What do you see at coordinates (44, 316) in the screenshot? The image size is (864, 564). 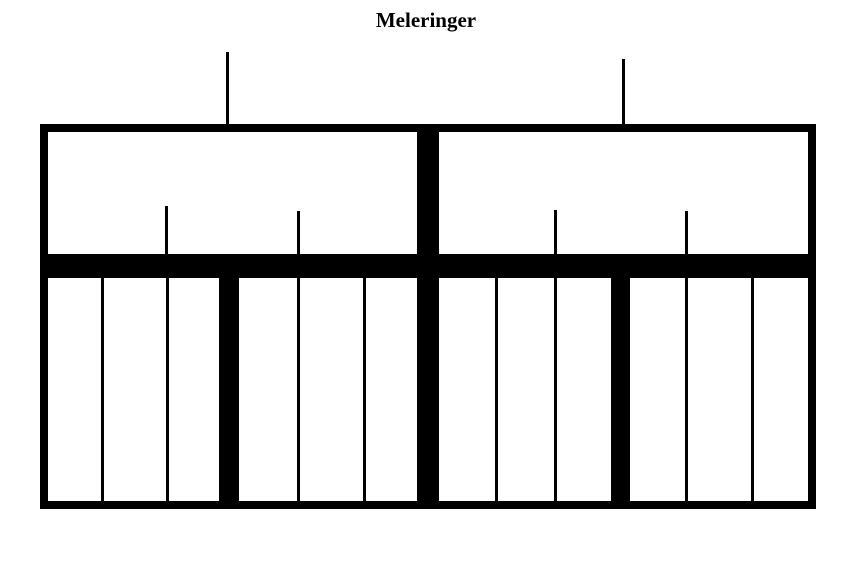 I see `frame-left-border` at bounding box center [44, 316].